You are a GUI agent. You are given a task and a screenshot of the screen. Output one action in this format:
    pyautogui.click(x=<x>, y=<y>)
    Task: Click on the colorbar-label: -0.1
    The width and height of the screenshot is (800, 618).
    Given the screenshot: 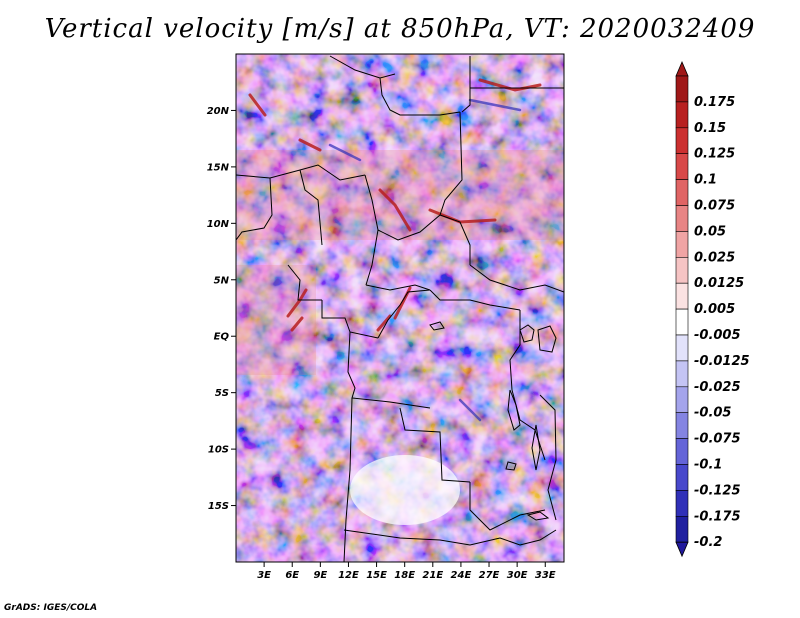 What is the action you would take?
    pyautogui.click(x=708, y=465)
    